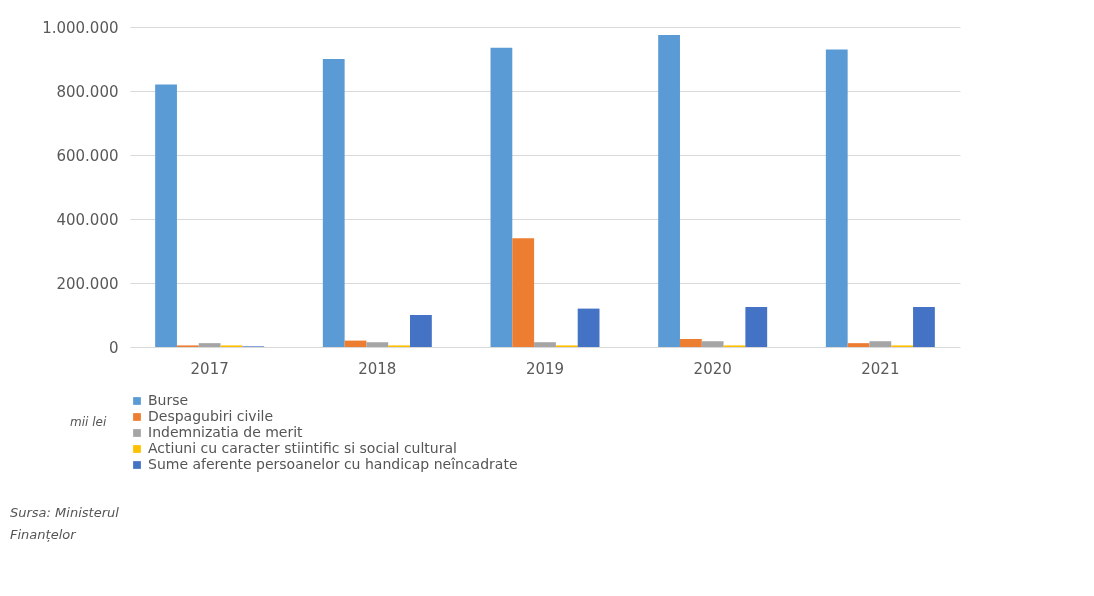 The width and height of the screenshot is (1094, 596). What do you see at coordinates (87, 219) in the screenshot?
I see `y-tick-label: 400.000` at bounding box center [87, 219].